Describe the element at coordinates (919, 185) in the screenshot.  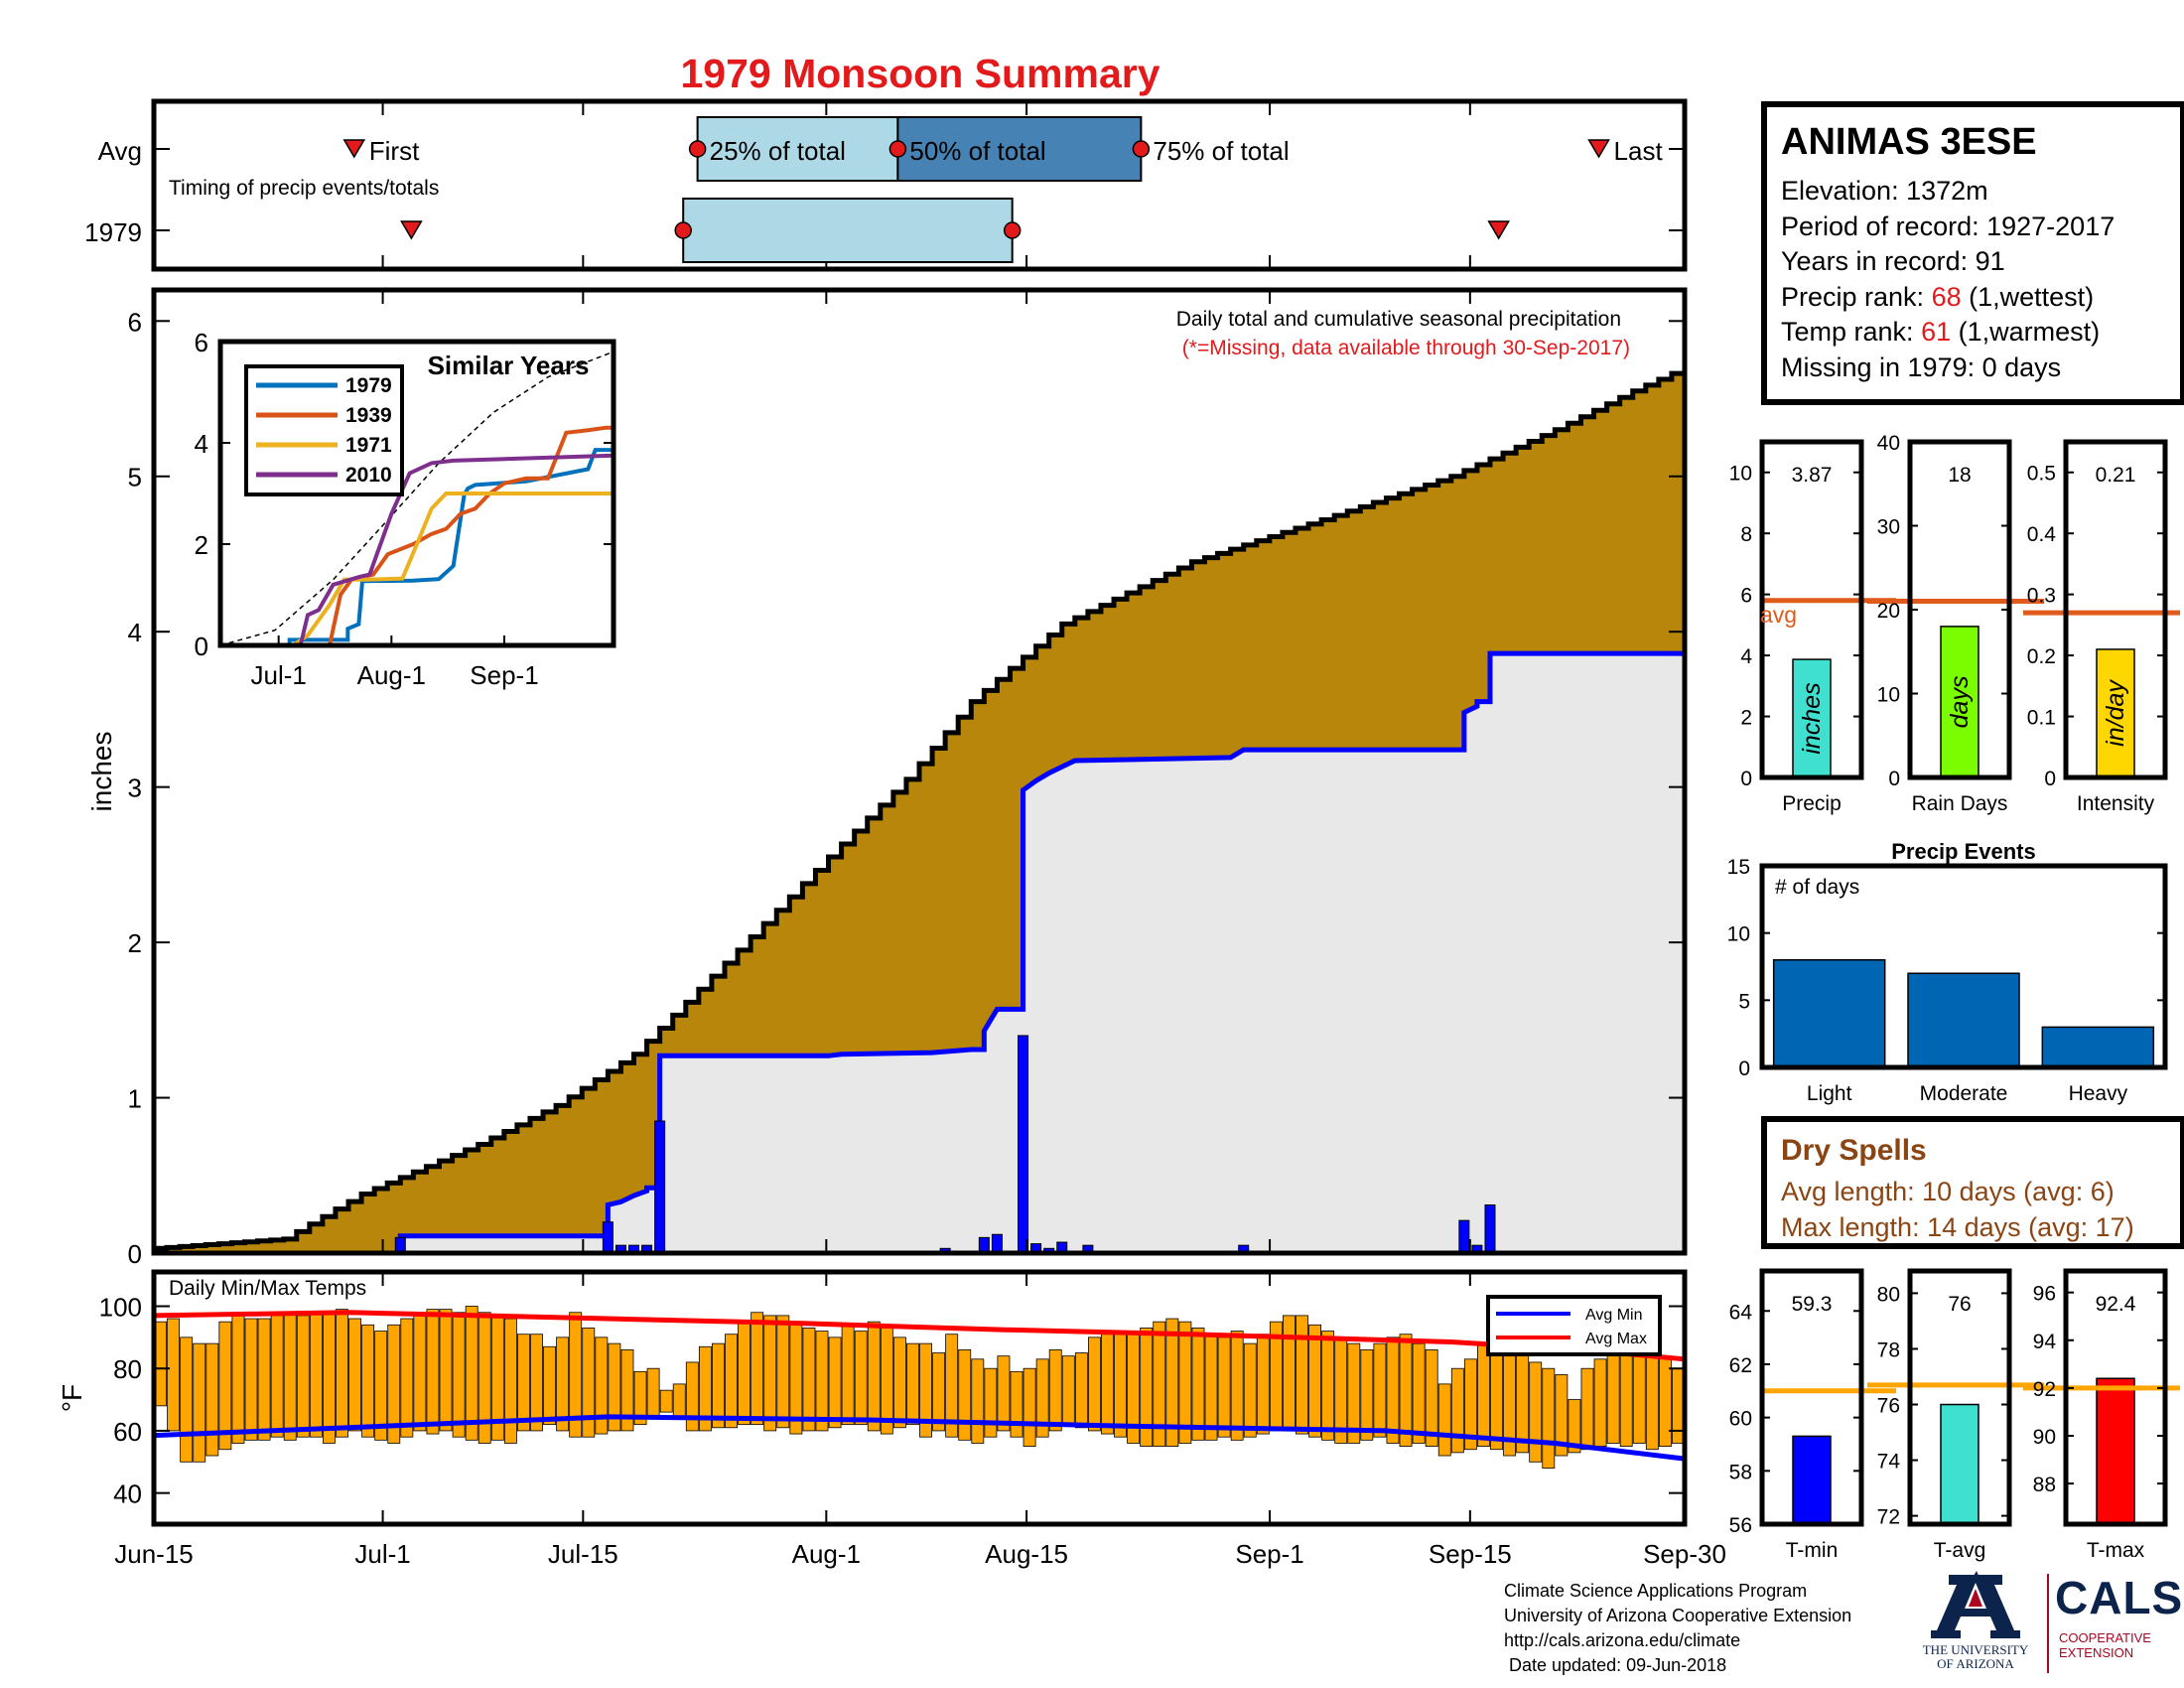
I see `timing-panel-frame` at that location.